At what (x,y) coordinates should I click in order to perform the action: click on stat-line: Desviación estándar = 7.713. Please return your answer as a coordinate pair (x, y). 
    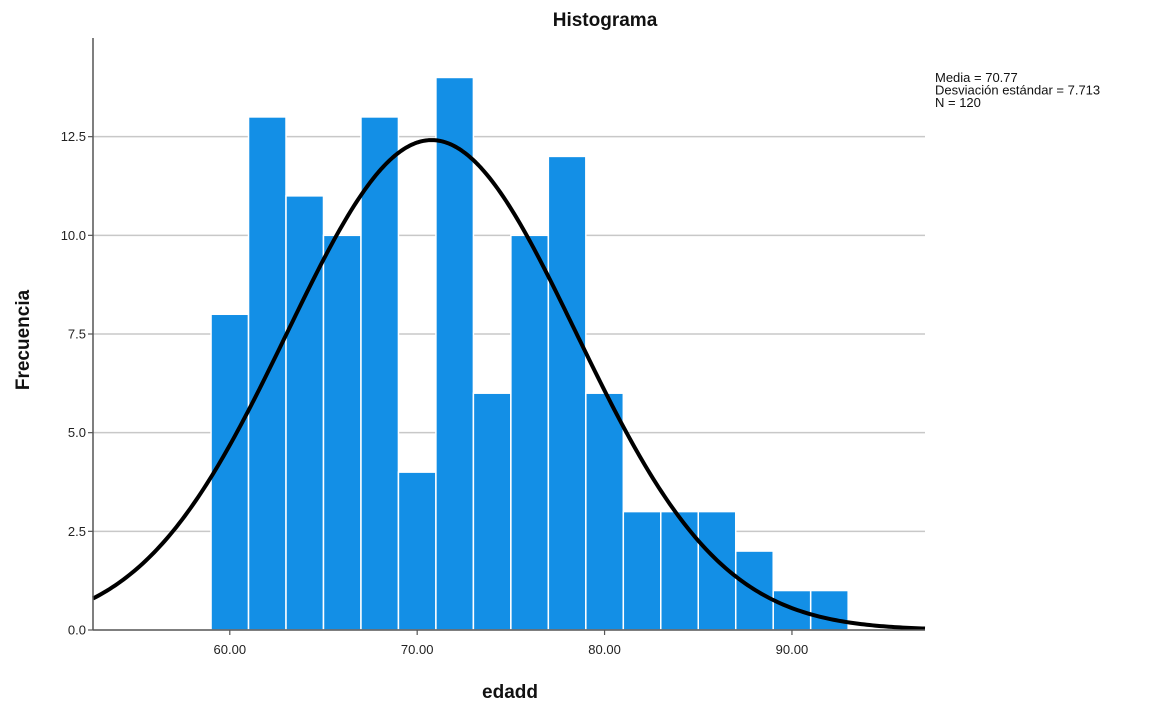
    Looking at the image, I should click on (1017, 90).